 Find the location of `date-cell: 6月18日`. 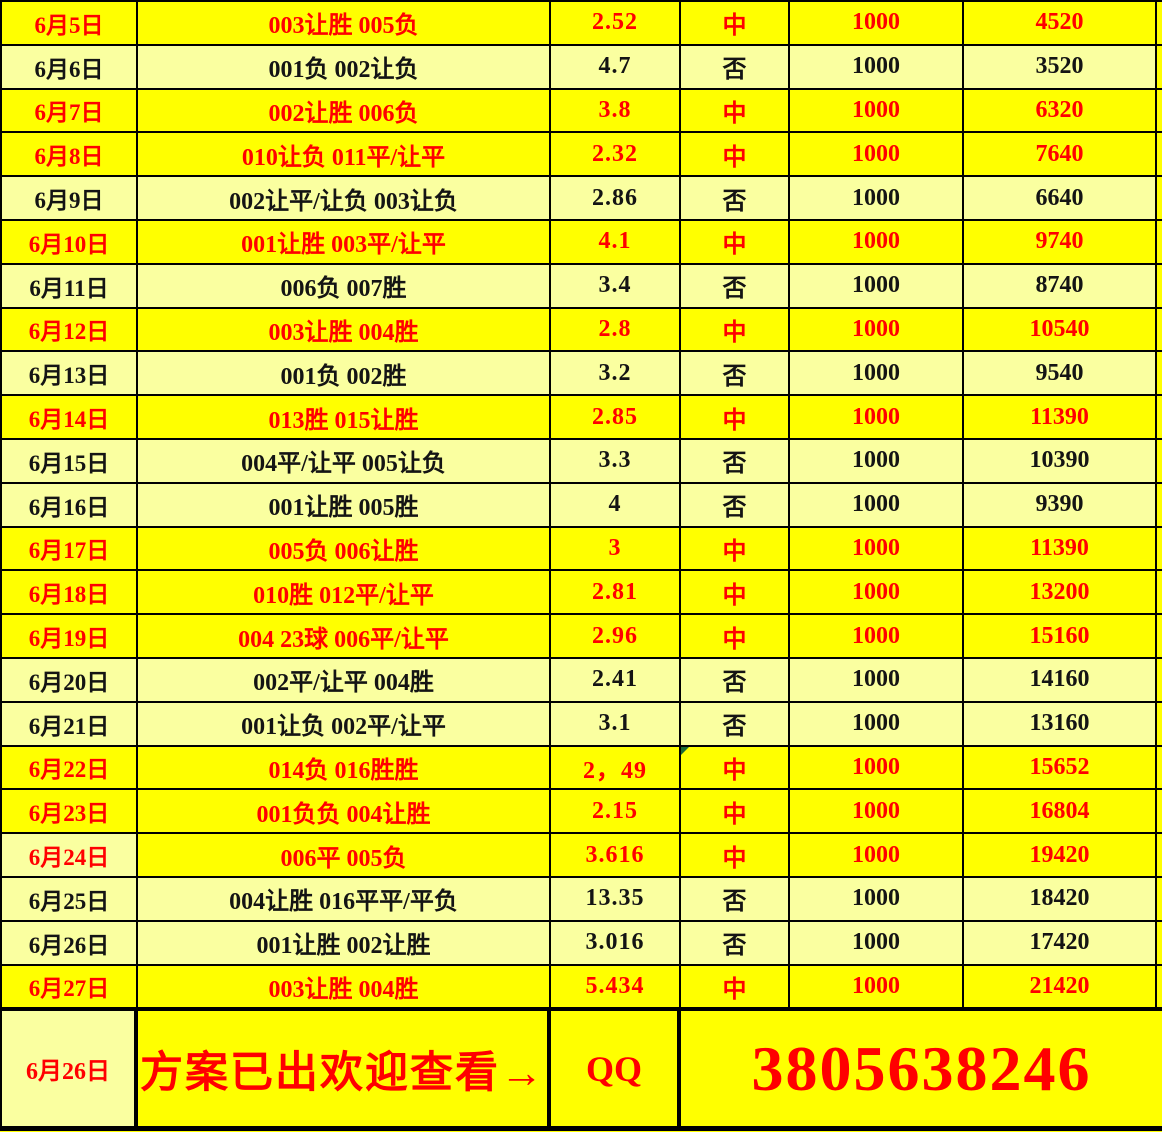

date-cell: 6月18日 is located at coordinates (70, 593).